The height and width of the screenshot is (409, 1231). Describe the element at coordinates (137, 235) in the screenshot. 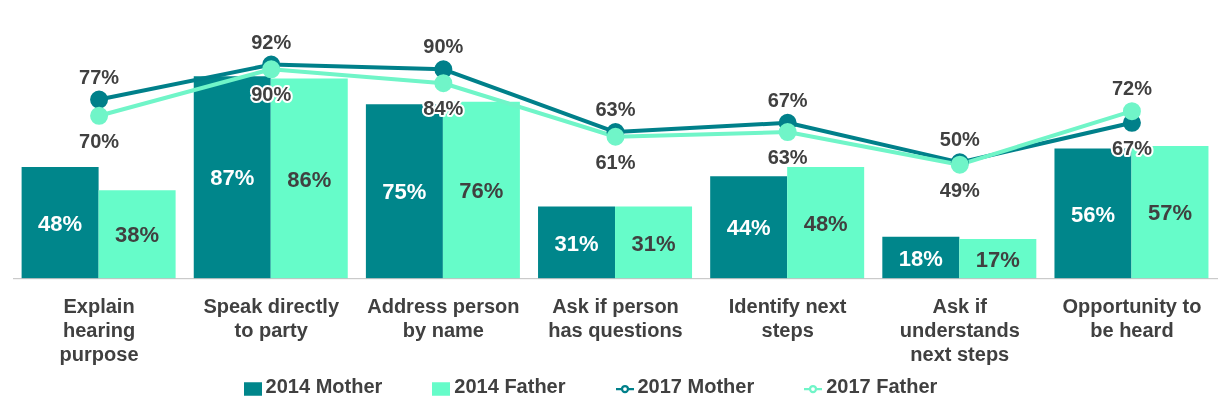

I see `data-label: 38%` at that location.